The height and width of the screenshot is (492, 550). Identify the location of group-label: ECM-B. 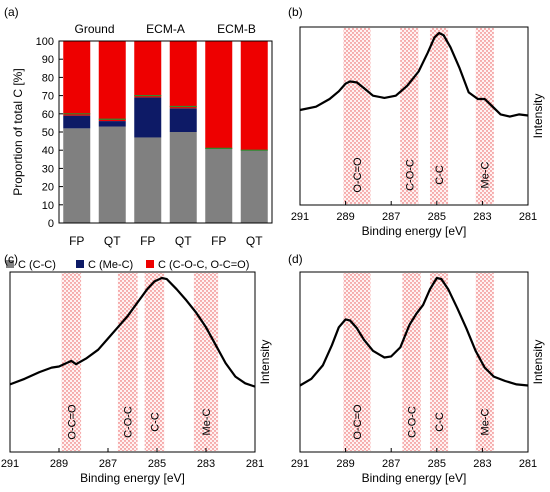
(236, 29).